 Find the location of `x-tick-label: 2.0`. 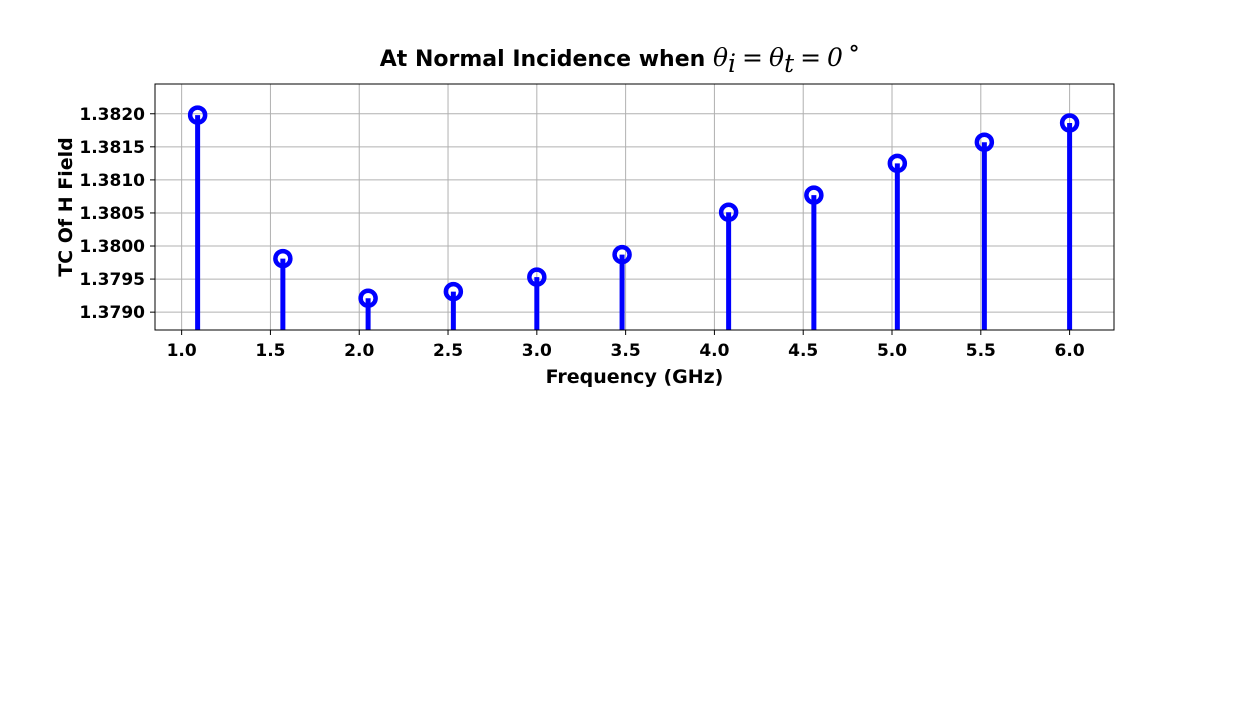

x-tick-label: 2.0 is located at coordinates (359, 351).